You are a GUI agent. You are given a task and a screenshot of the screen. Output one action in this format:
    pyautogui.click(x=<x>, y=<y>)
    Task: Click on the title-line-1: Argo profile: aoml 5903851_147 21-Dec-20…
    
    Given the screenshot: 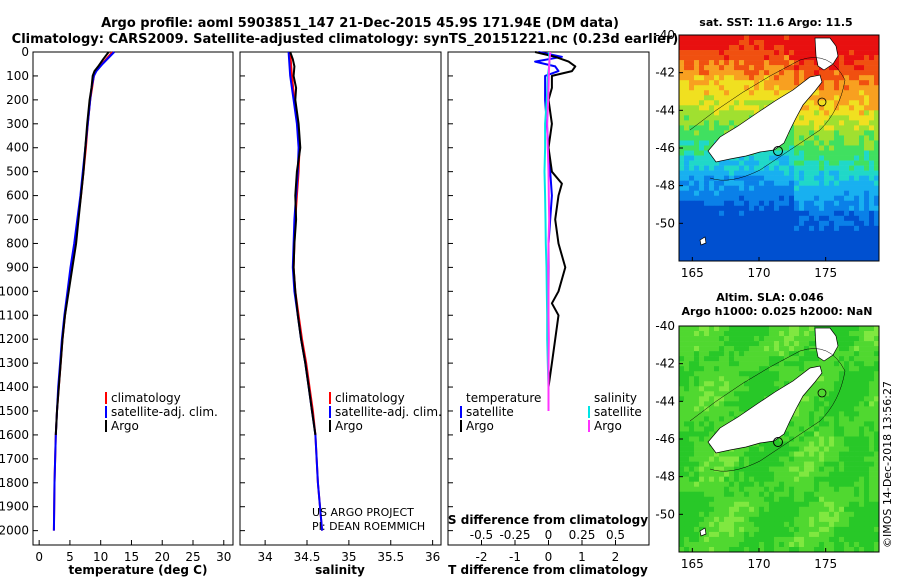 What is the action you would take?
    pyautogui.click(x=360, y=23)
    